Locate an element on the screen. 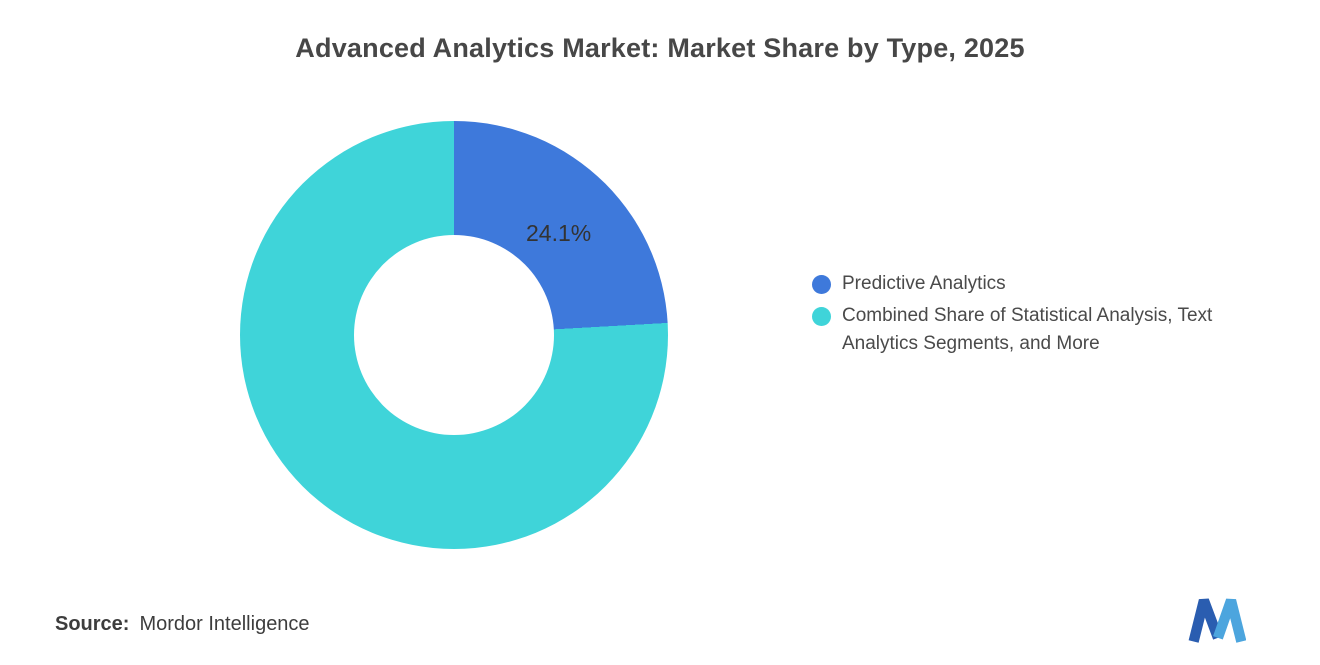  legend-swatch-predictive-analytics is located at coordinates (821, 284).